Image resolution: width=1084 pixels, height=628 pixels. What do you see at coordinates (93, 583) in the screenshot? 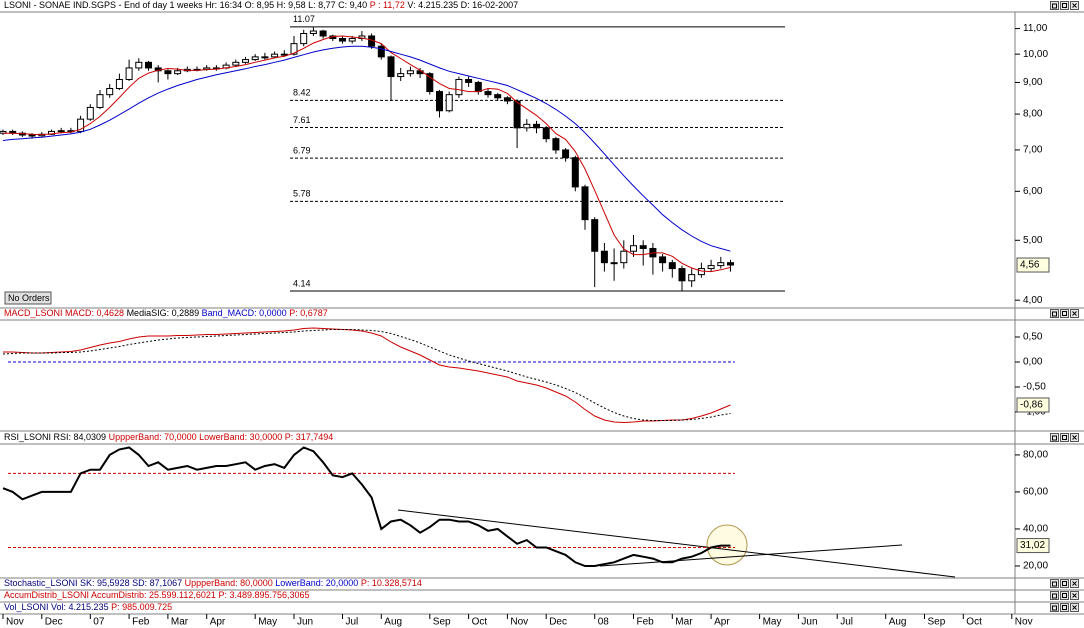
I see `header-part: Stochastic_LSONI SK: 95,5928 SD: 87,1067` at bounding box center [93, 583].